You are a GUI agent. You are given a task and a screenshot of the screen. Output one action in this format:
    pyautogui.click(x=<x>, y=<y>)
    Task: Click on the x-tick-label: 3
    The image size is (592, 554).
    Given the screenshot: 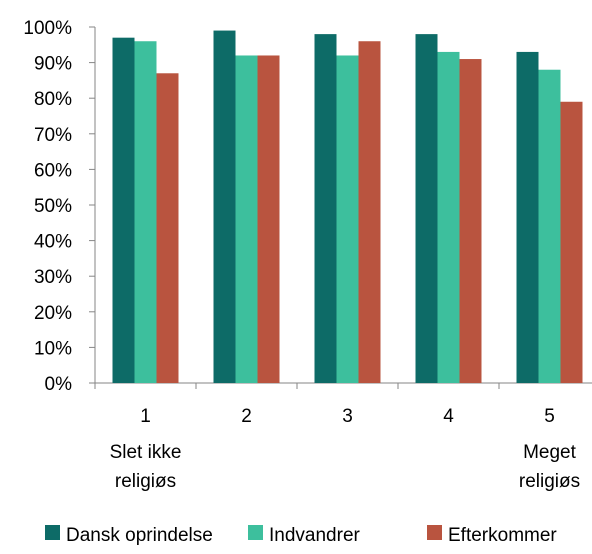 What is the action you would take?
    pyautogui.click(x=347, y=416)
    